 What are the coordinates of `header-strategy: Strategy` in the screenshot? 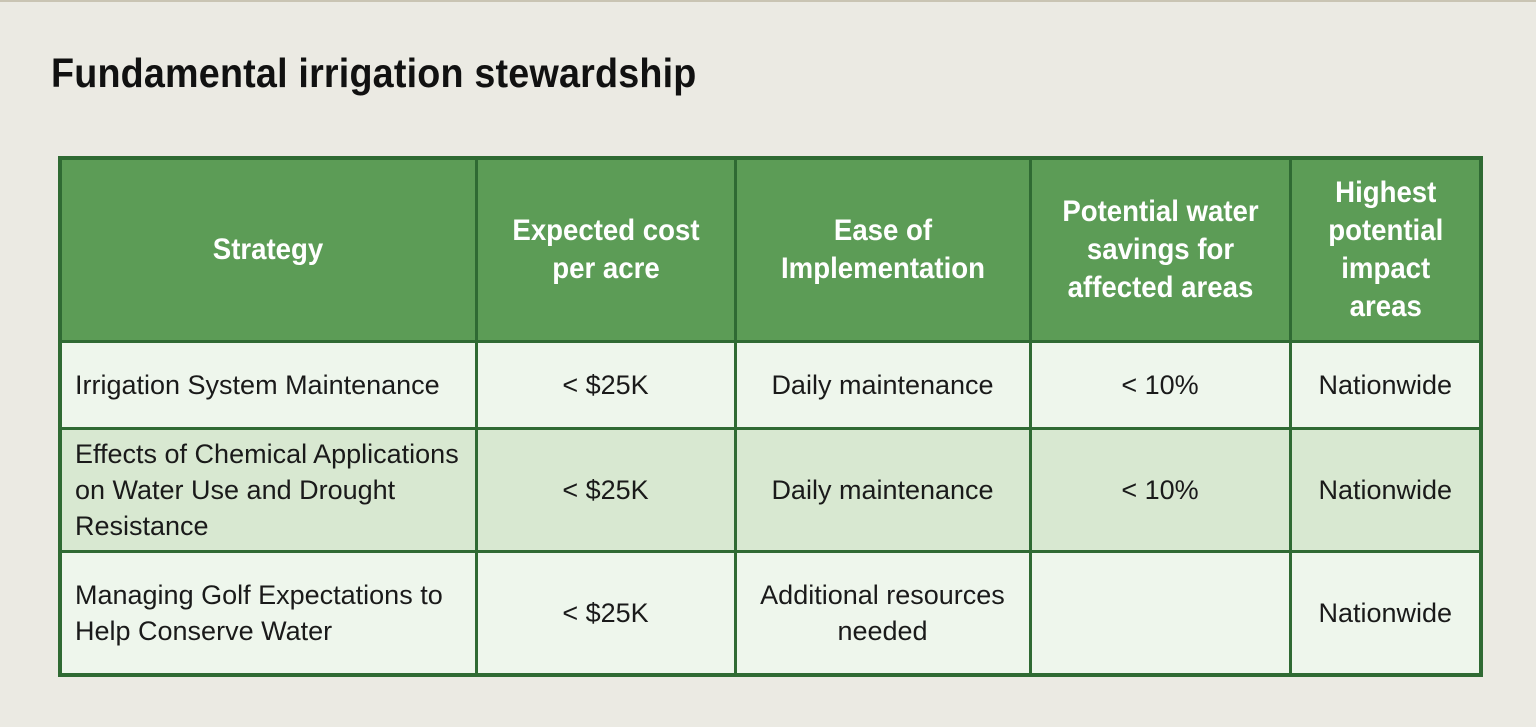 It's located at (268, 249).